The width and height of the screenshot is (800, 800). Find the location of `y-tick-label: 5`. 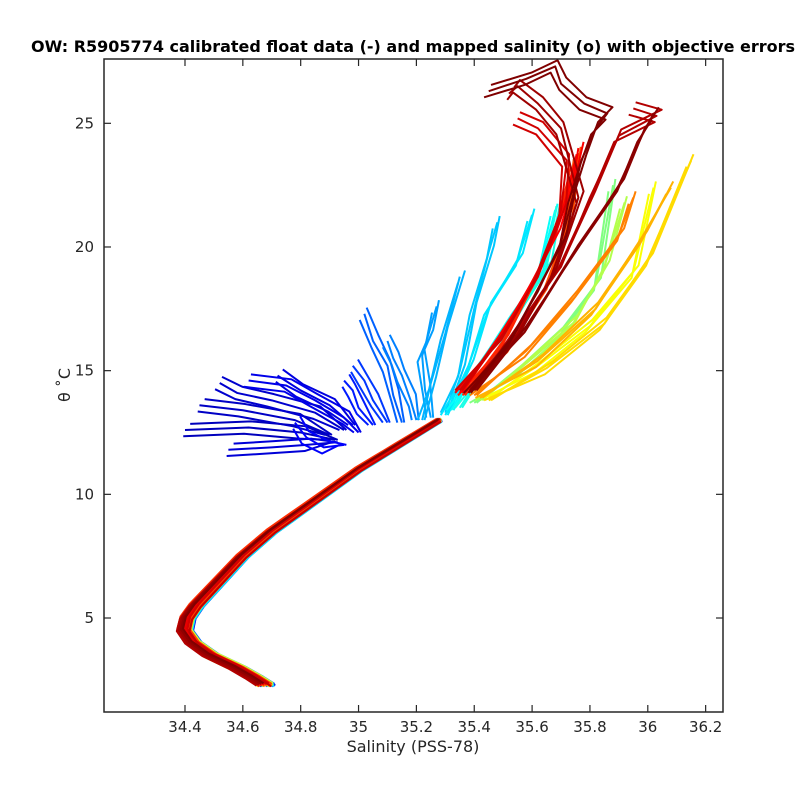

y-tick-label: 5 is located at coordinates (89, 618).